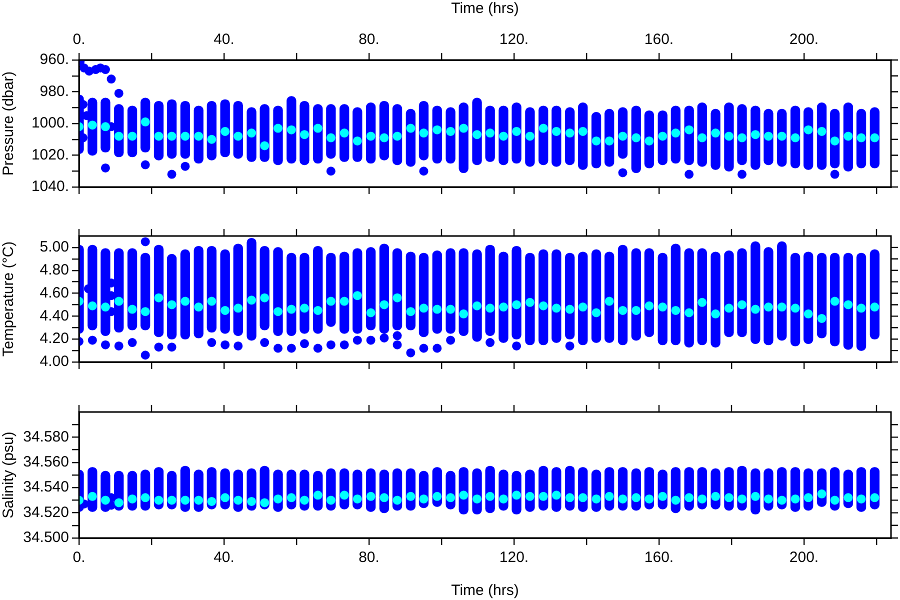 The image size is (900, 600). I want to click on x-tick-label: 200., so click(804, 557).